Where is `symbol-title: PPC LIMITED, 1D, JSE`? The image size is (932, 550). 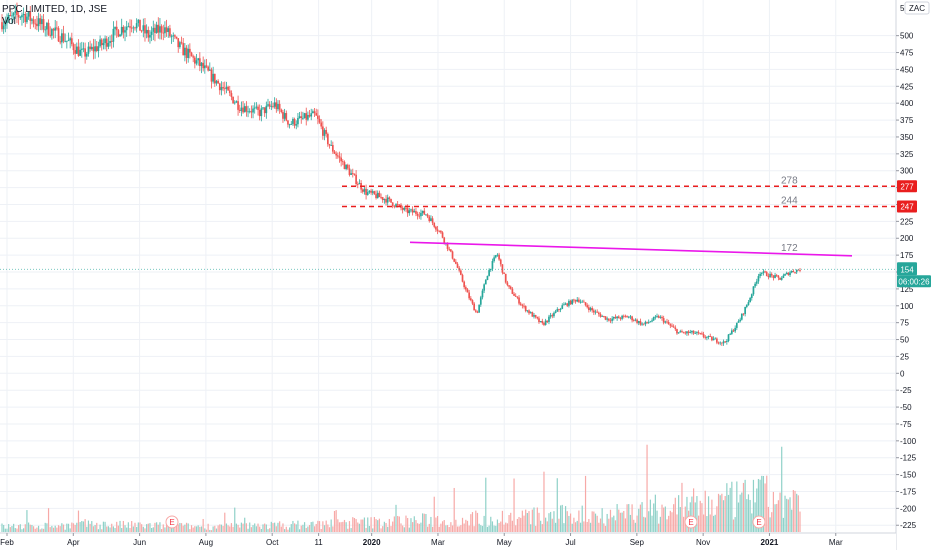
symbol-title: PPC LIMITED, 1D, JSE is located at coordinates (55, 9).